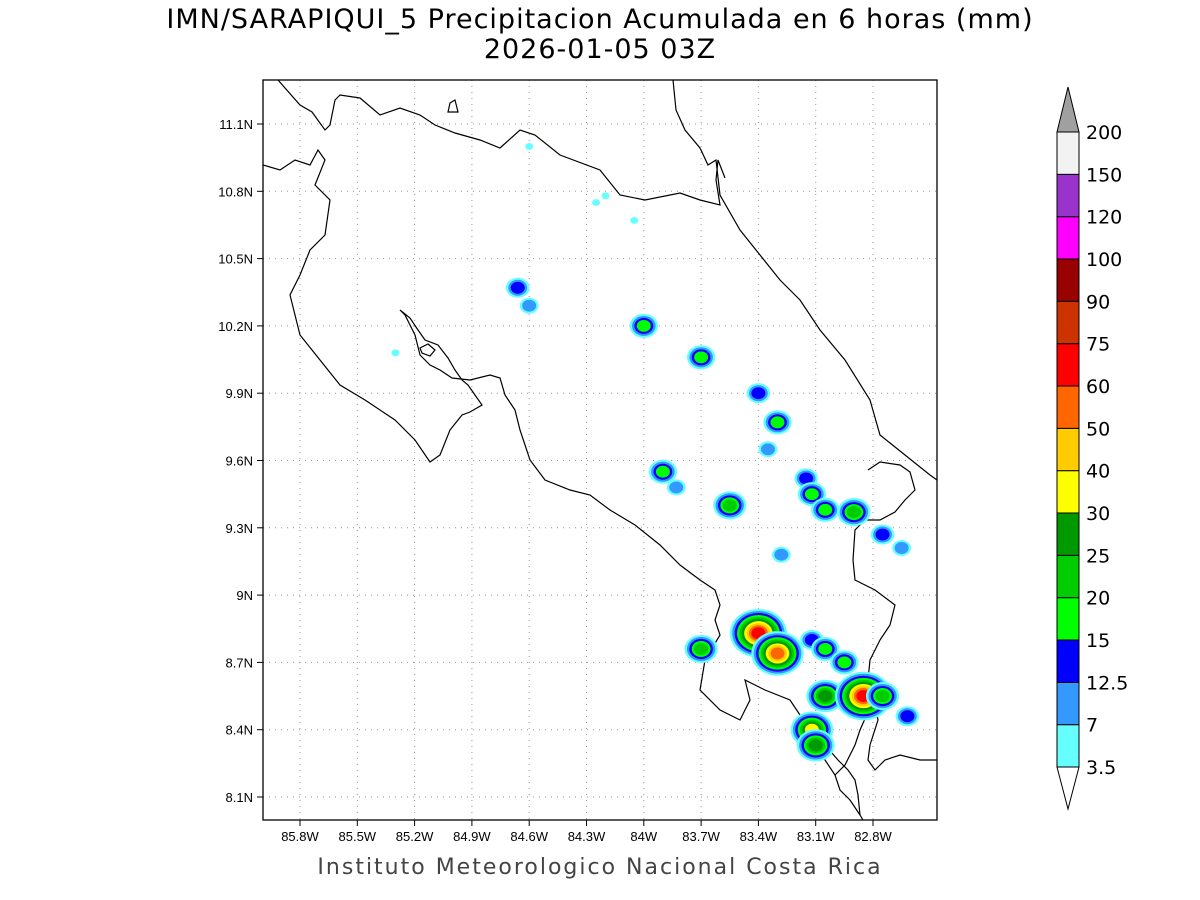  I want to click on lat-tick-label: 9.6N, so click(239, 461).